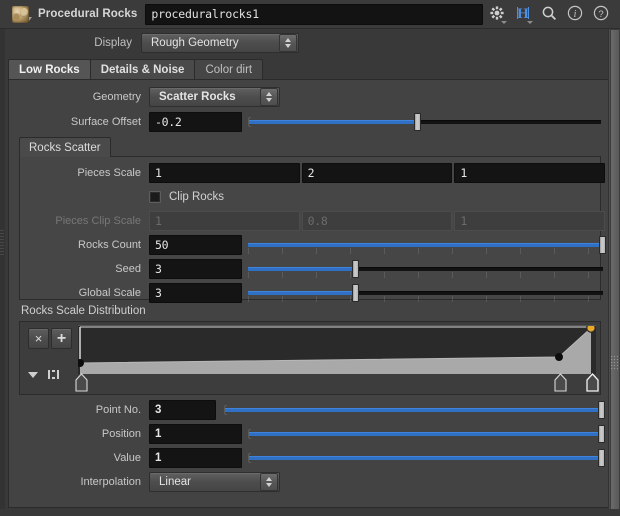  I want to click on tab-strip: Low Rocks Details & Noise Color dirt, so click(310, 69).